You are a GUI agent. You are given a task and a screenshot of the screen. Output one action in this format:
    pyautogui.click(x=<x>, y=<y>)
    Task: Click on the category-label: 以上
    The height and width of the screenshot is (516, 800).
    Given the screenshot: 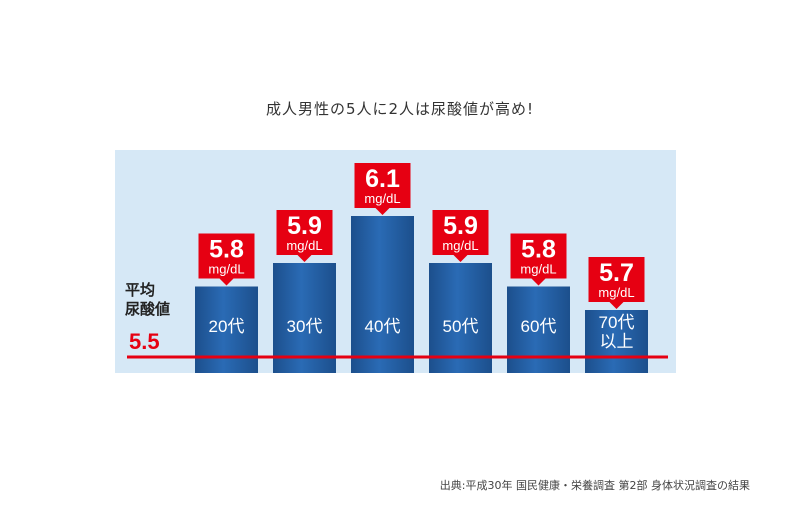 What is the action you would take?
    pyautogui.click(x=617, y=341)
    